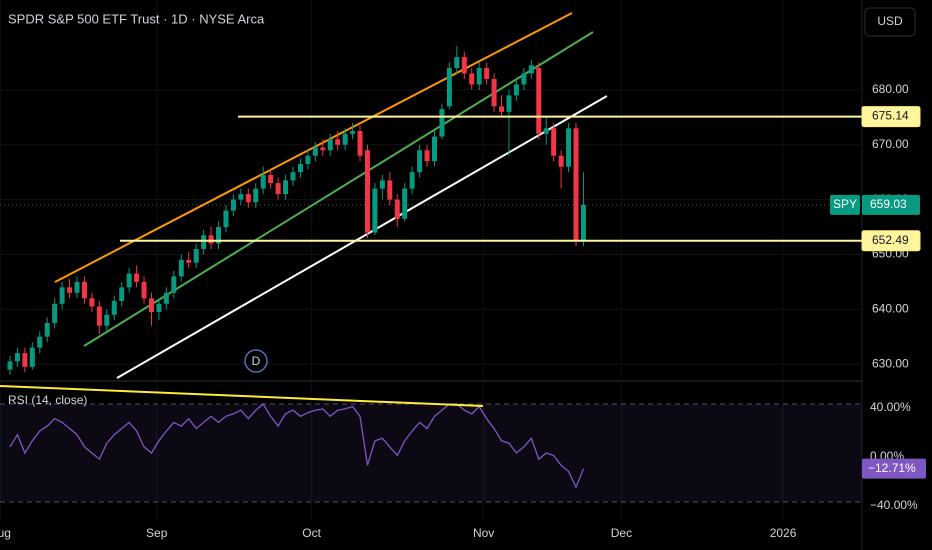  What do you see at coordinates (621, 533) in the screenshot?
I see `x-tick-label: Dec` at bounding box center [621, 533].